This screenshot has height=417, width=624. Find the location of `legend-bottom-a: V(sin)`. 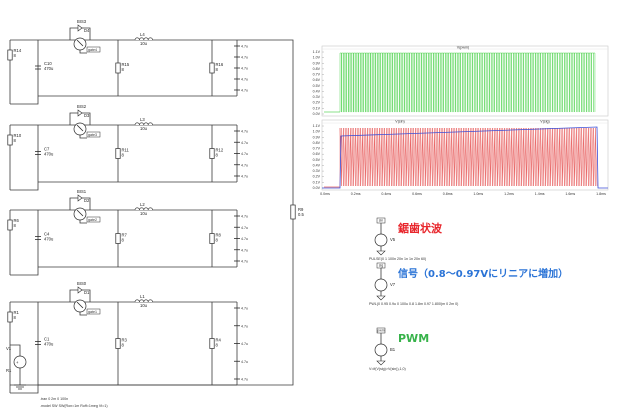

legend-bottom-a: V(sin) is located at coordinates (399, 122).